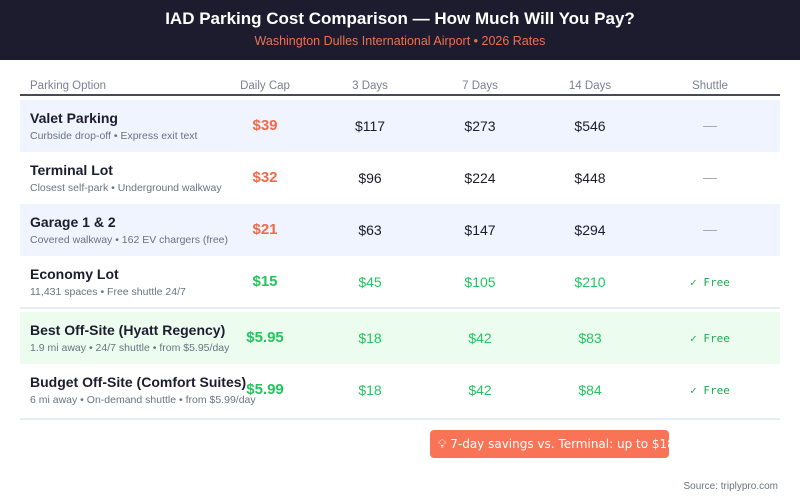 The image size is (800, 500). I want to click on cost-14-days: $83, so click(590, 338).